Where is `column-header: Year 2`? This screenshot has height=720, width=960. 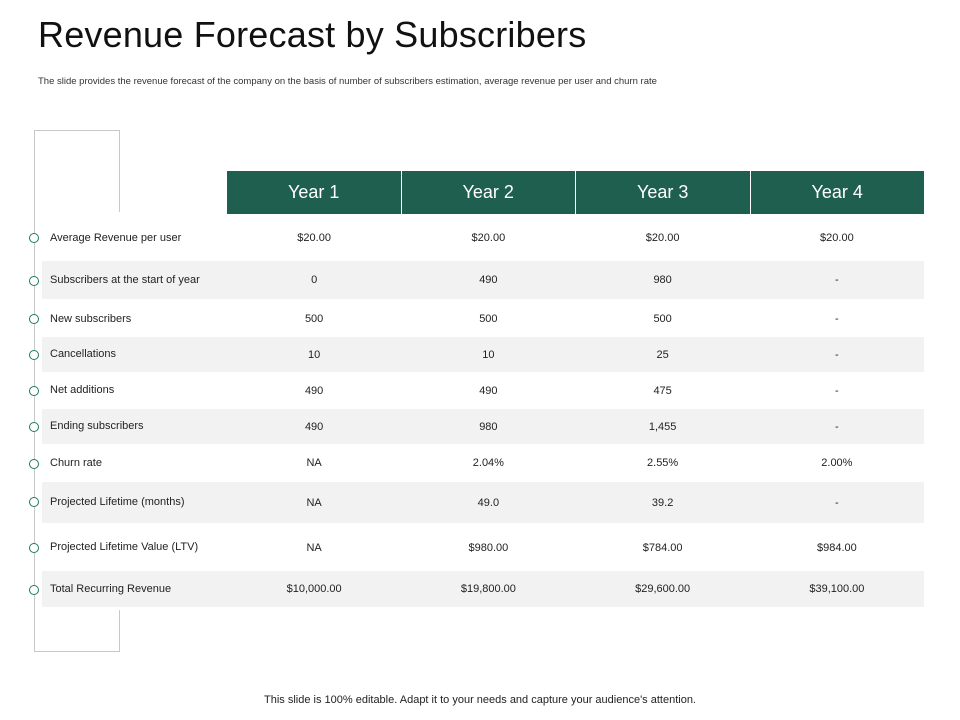 column-header: Year 2 is located at coordinates (488, 192).